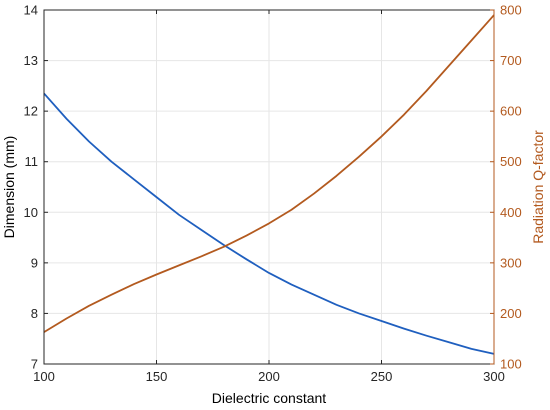 The image size is (550, 410). Describe the element at coordinates (511, 10) in the screenshot. I see `y-right-tick-label: 800` at that location.